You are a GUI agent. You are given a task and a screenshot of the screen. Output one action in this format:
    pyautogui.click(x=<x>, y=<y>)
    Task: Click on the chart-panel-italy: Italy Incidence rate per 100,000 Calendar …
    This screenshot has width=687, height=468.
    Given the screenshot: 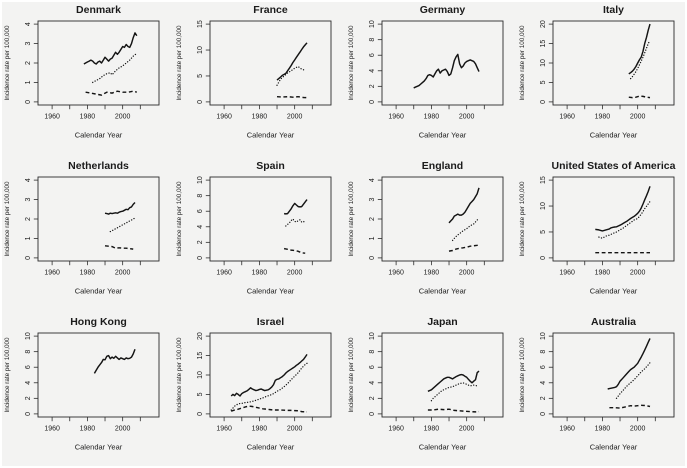 What is the action you would take?
    pyautogui.click(x=601, y=78)
    